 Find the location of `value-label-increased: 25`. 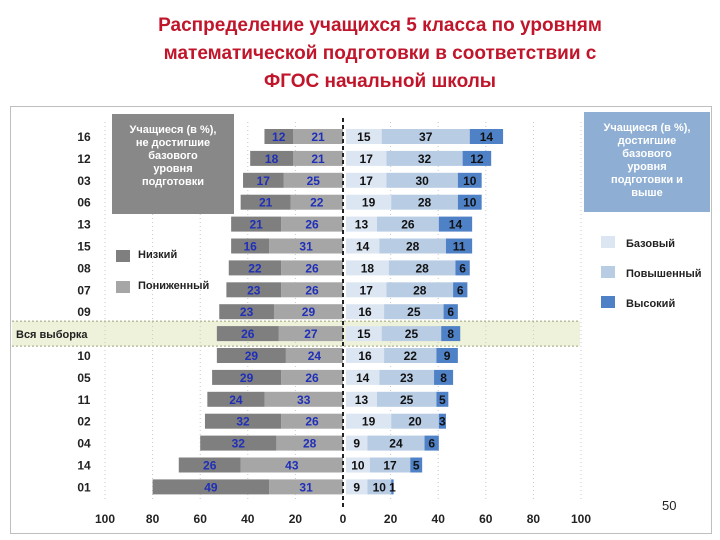

value-label-increased: 25 is located at coordinates (412, 334).